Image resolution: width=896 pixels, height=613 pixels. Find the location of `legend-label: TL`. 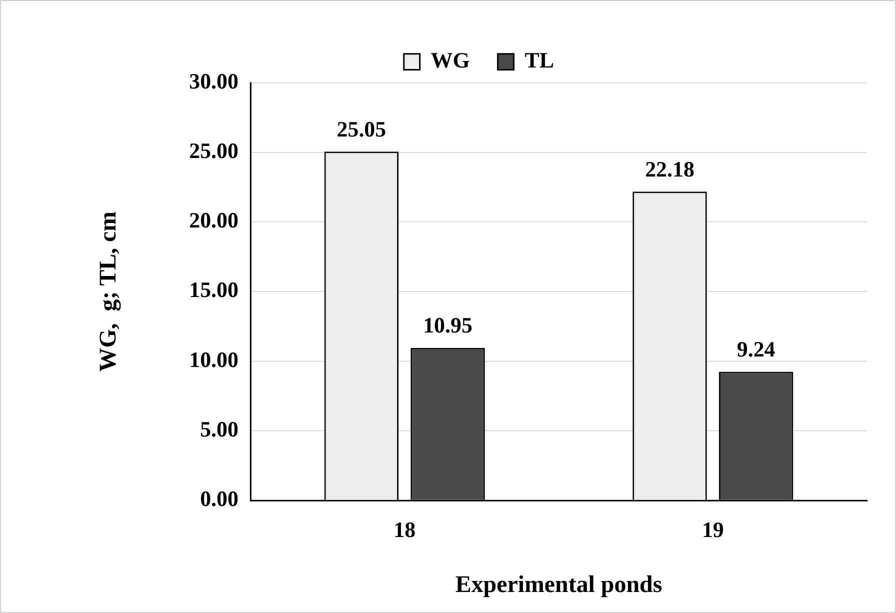

legend-label: TL is located at coordinates (539, 59).